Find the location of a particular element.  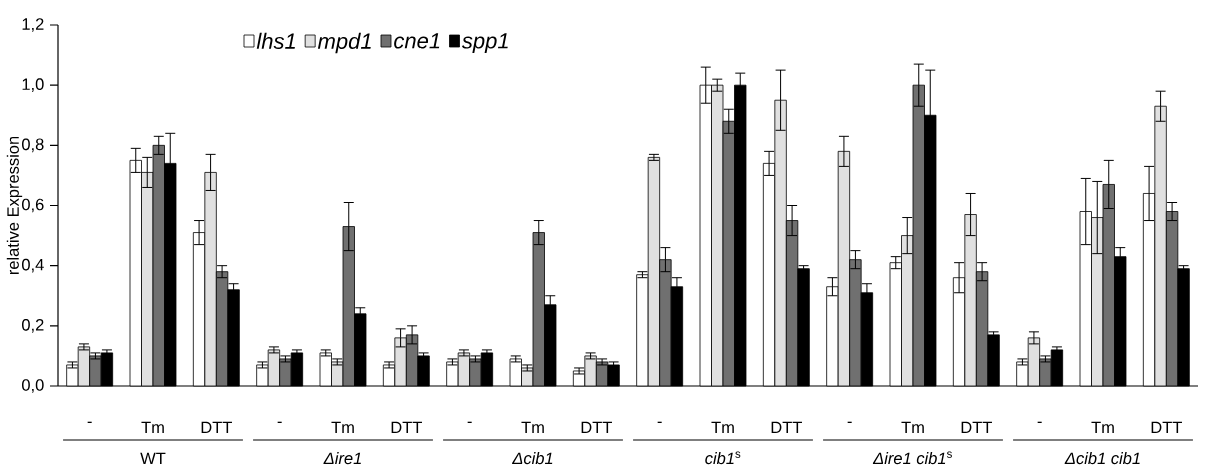

text: cib1$^{s}$ is located at coordinates (723, 458).